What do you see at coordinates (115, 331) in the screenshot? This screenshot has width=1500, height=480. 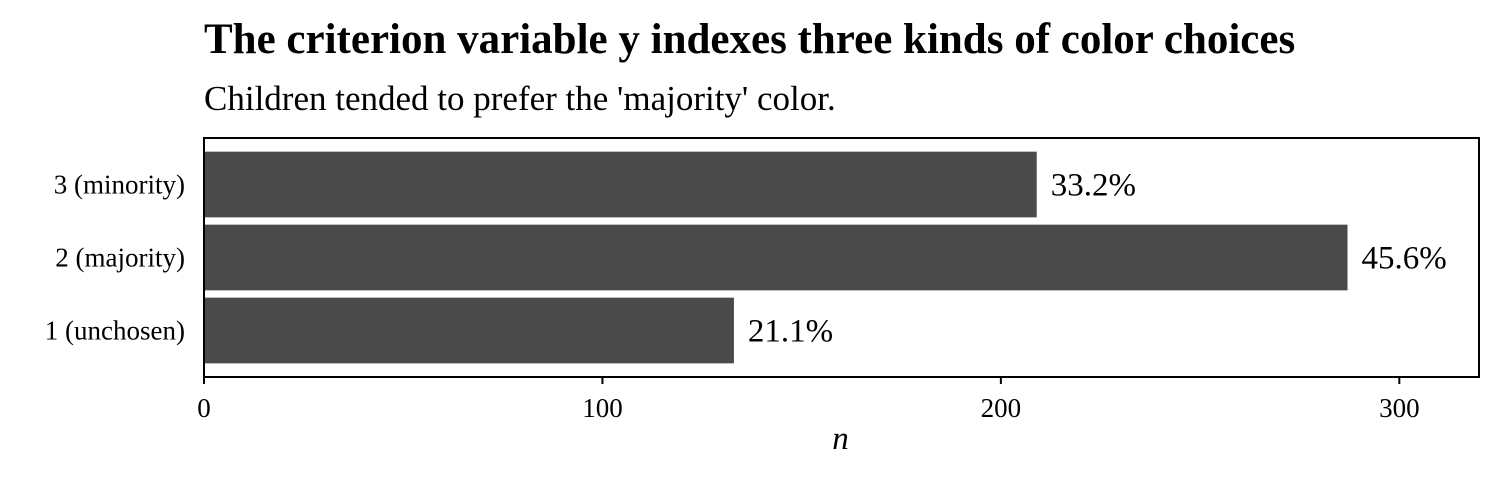 I see `y-tick-label-1-unchosen: 1 (unchosen)` at bounding box center [115, 331].